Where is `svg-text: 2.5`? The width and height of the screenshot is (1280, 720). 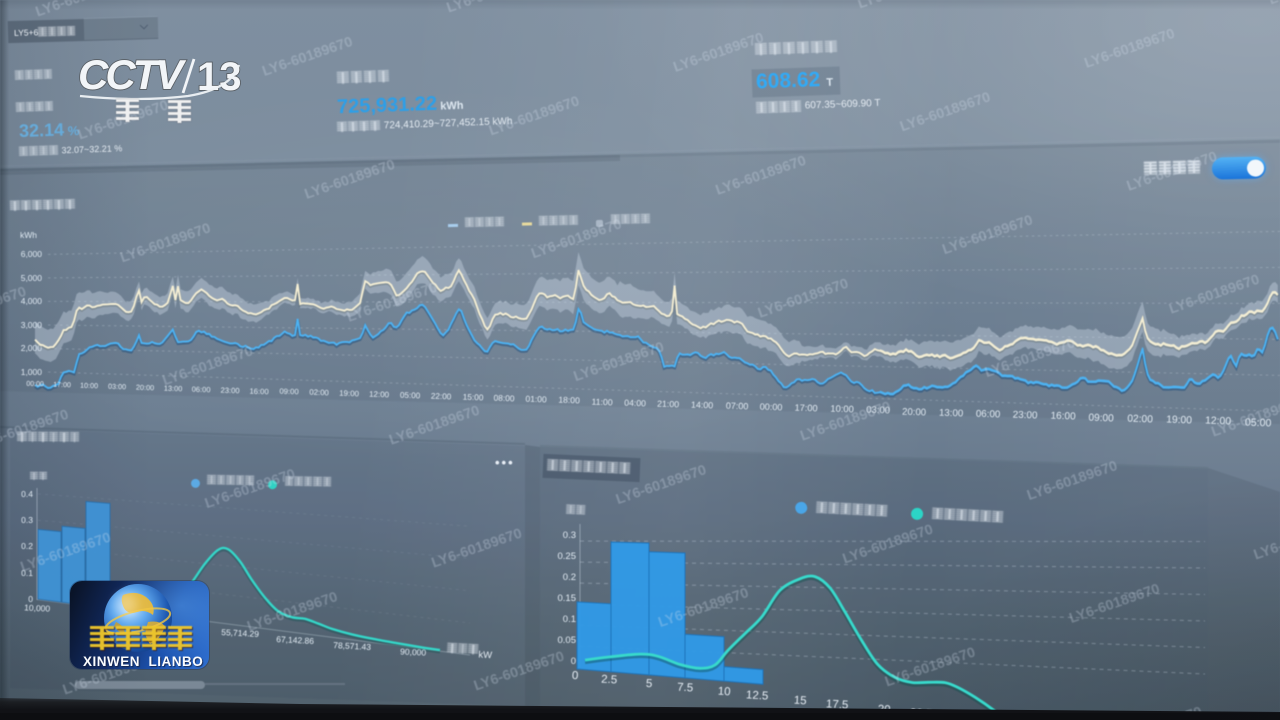
svg-text: 2.5 is located at coordinates (609, 680).